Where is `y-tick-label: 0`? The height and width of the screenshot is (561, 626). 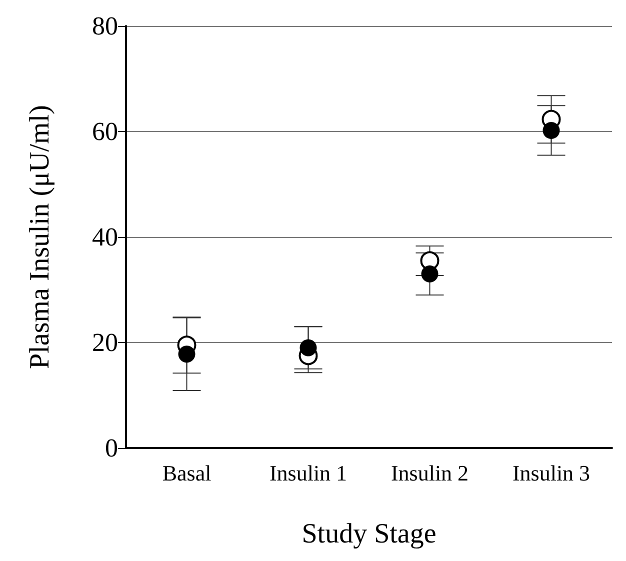
y-tick-label: 0 is located at coordinates (111, 448).